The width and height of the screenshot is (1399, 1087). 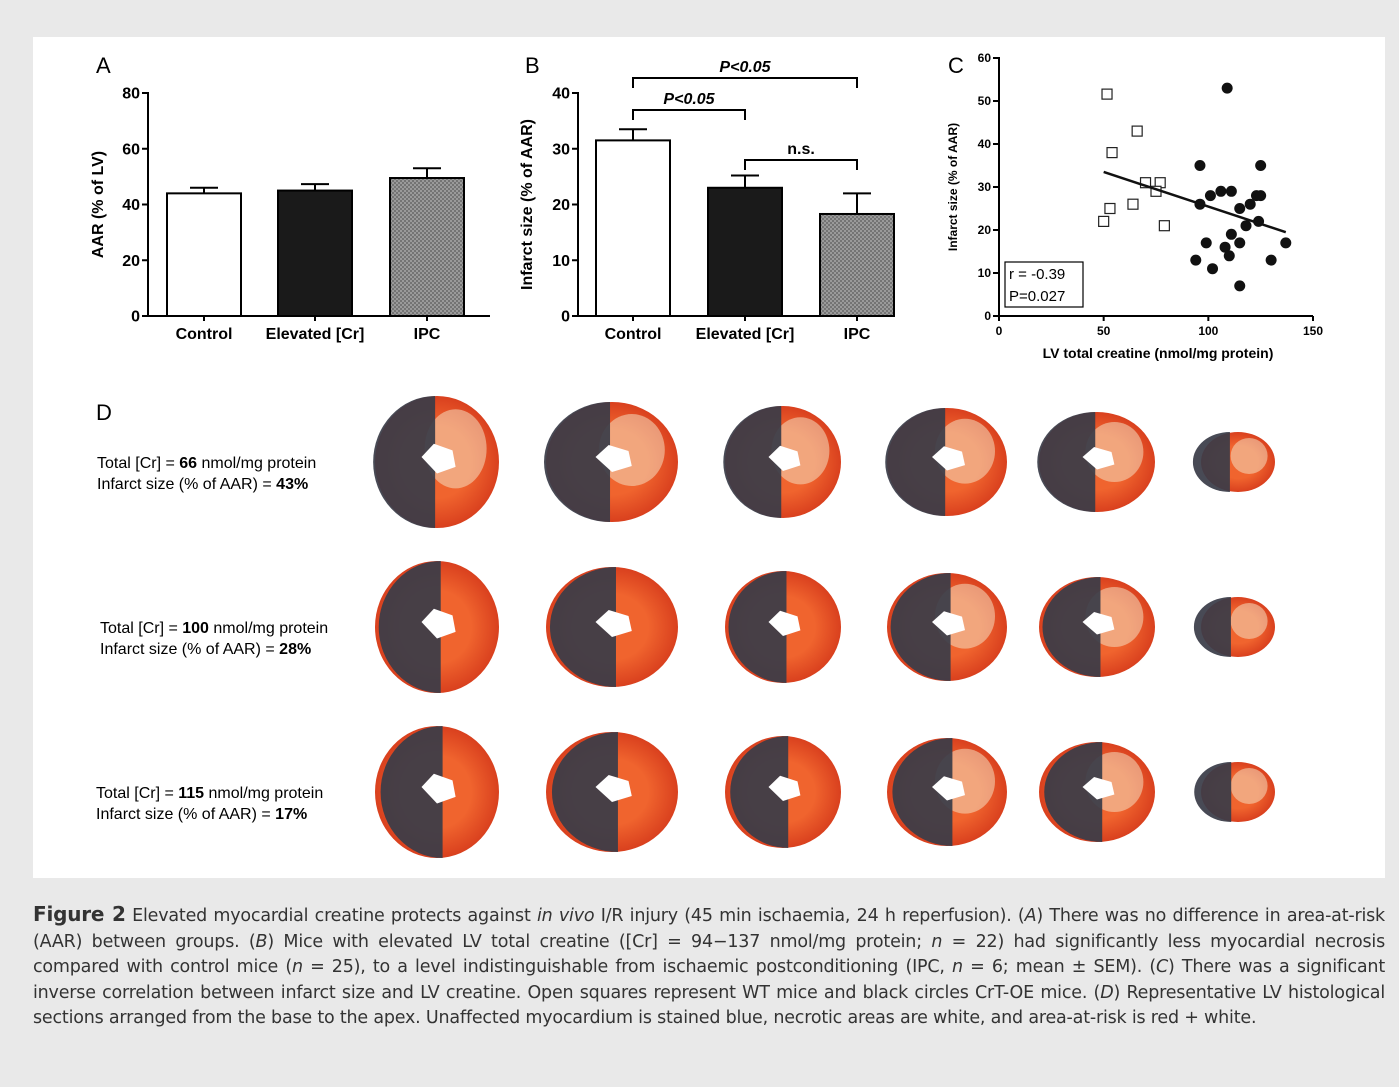 I want to click on x-tick-label: 150, so click(x=1313, y=331).